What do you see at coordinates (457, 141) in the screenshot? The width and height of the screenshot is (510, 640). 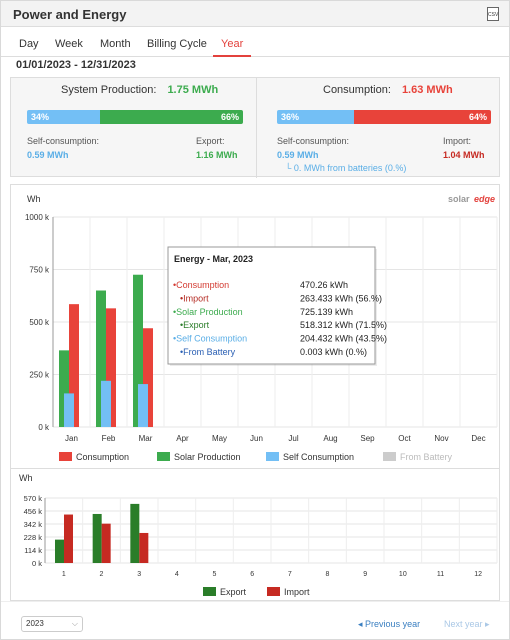 I see `import-label: Import:` at bounding box center [457, 141].